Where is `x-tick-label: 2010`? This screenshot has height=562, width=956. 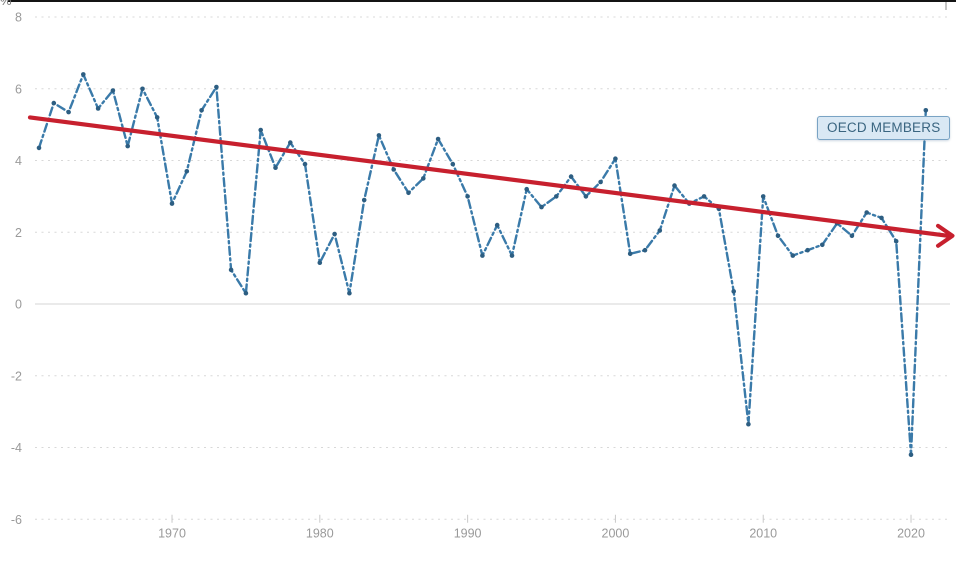 x-tick-label: 2010 is located at coordinates (763, 533).